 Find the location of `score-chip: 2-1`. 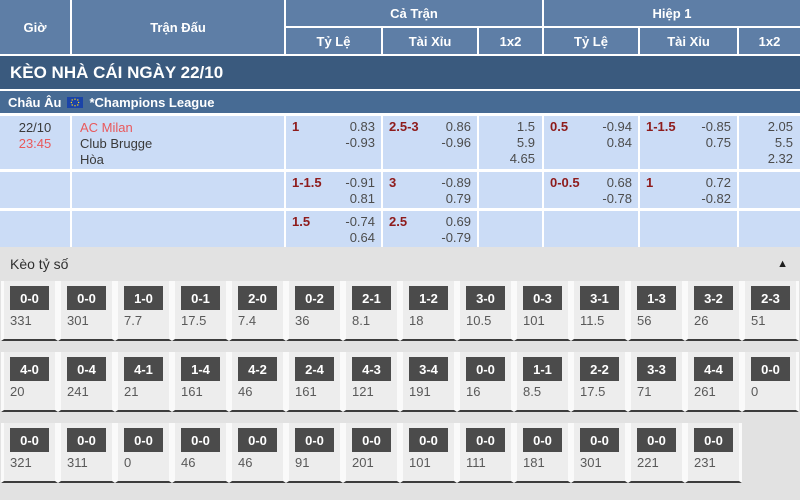

score-chip: 2-1 is located at coordinates (371, 298).